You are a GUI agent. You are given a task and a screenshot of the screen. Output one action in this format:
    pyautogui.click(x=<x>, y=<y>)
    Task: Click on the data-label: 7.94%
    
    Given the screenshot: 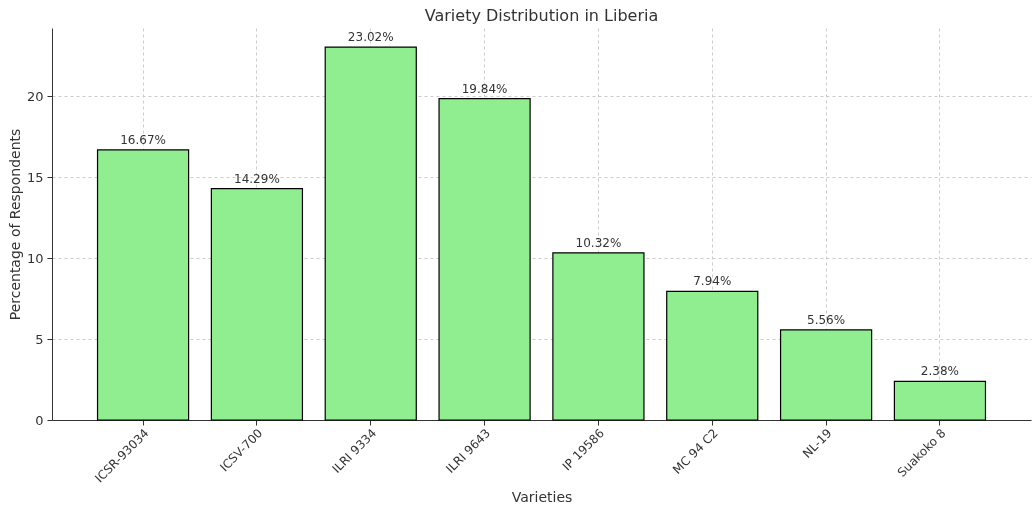 What is the action you would take?
    pyautogui.click(x=712, y=281)
    